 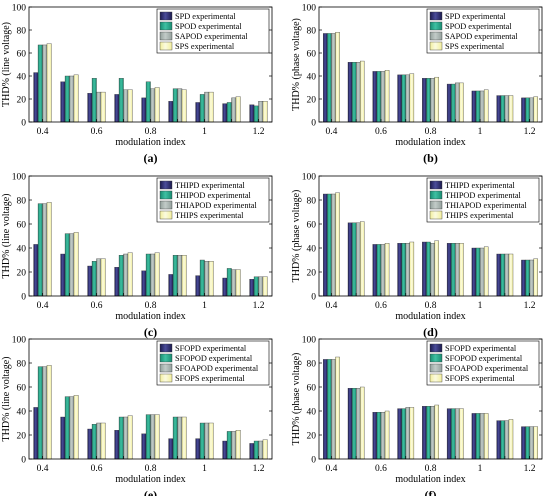 What do you see at coordinates (216, 205) in the screenshot?
I see `legend-entry: THIAPOD experimental` at bounding box center [216, 205].